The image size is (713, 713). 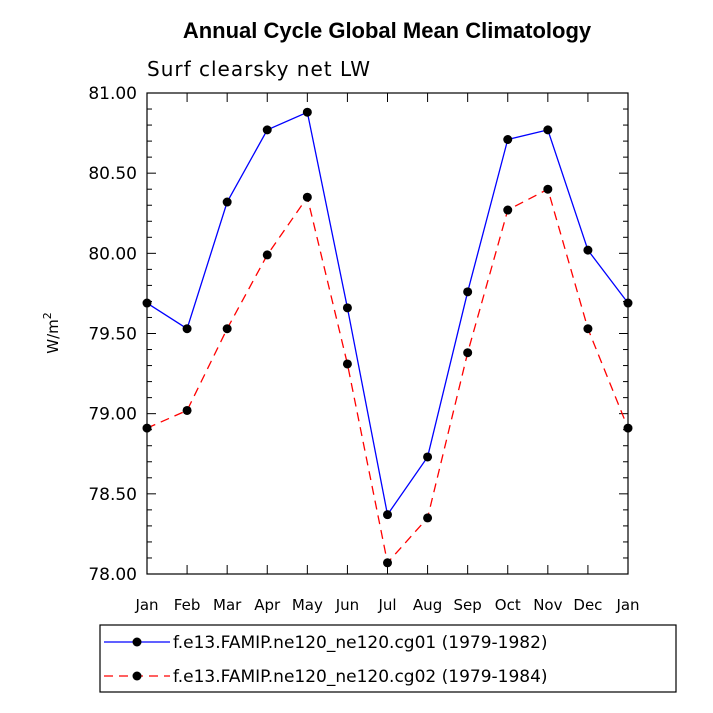 What do you see at coordinates (112, 575) in the screenshot?
I see `y-tick-label: 78.00` at bounding box center [112, 575].